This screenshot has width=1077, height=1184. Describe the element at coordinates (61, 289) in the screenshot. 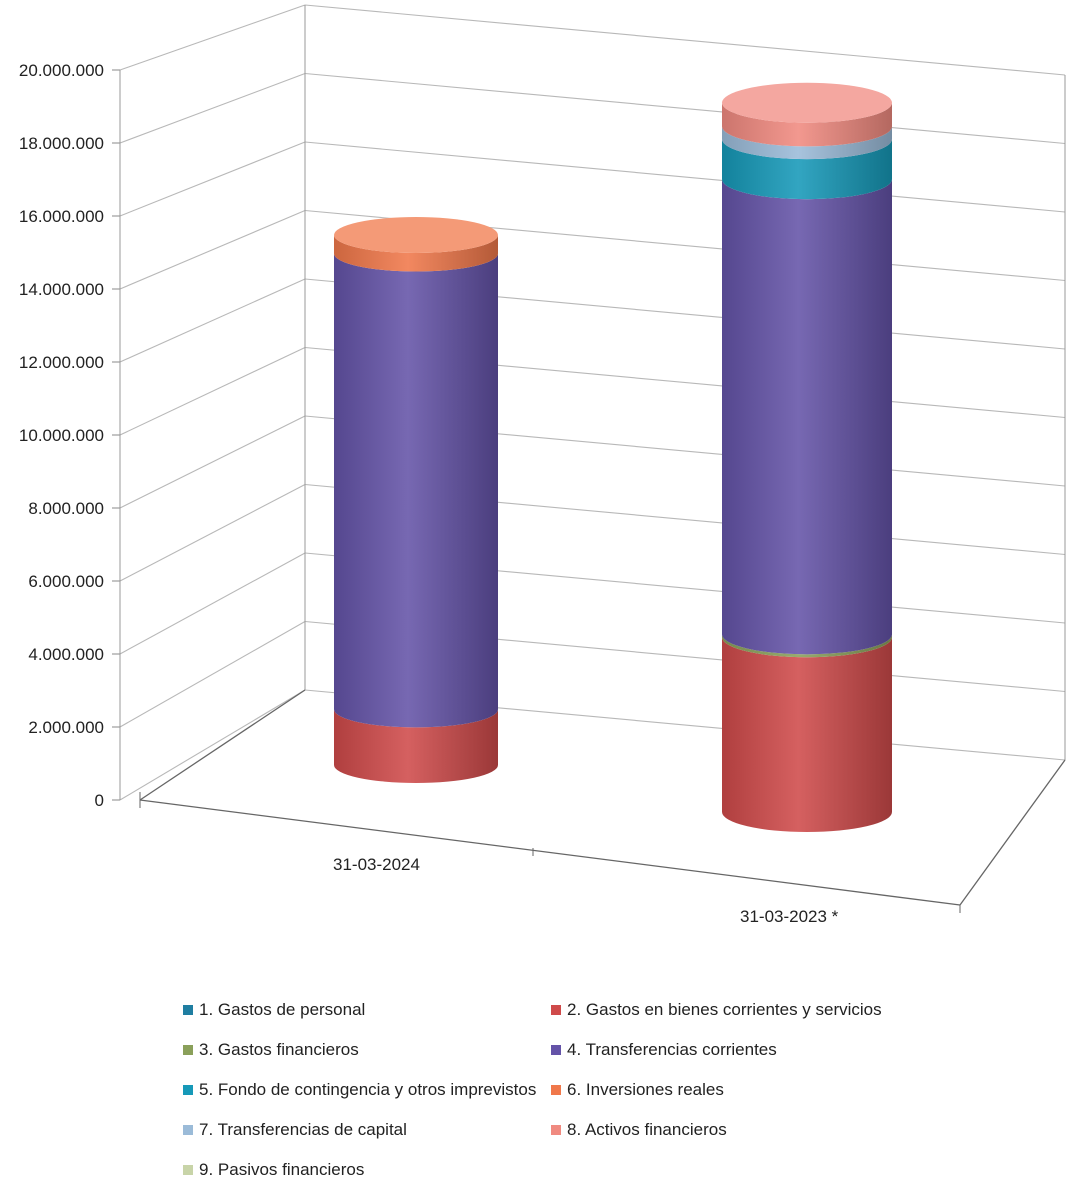

I see `ytick-label: 14.000.000` at that location.